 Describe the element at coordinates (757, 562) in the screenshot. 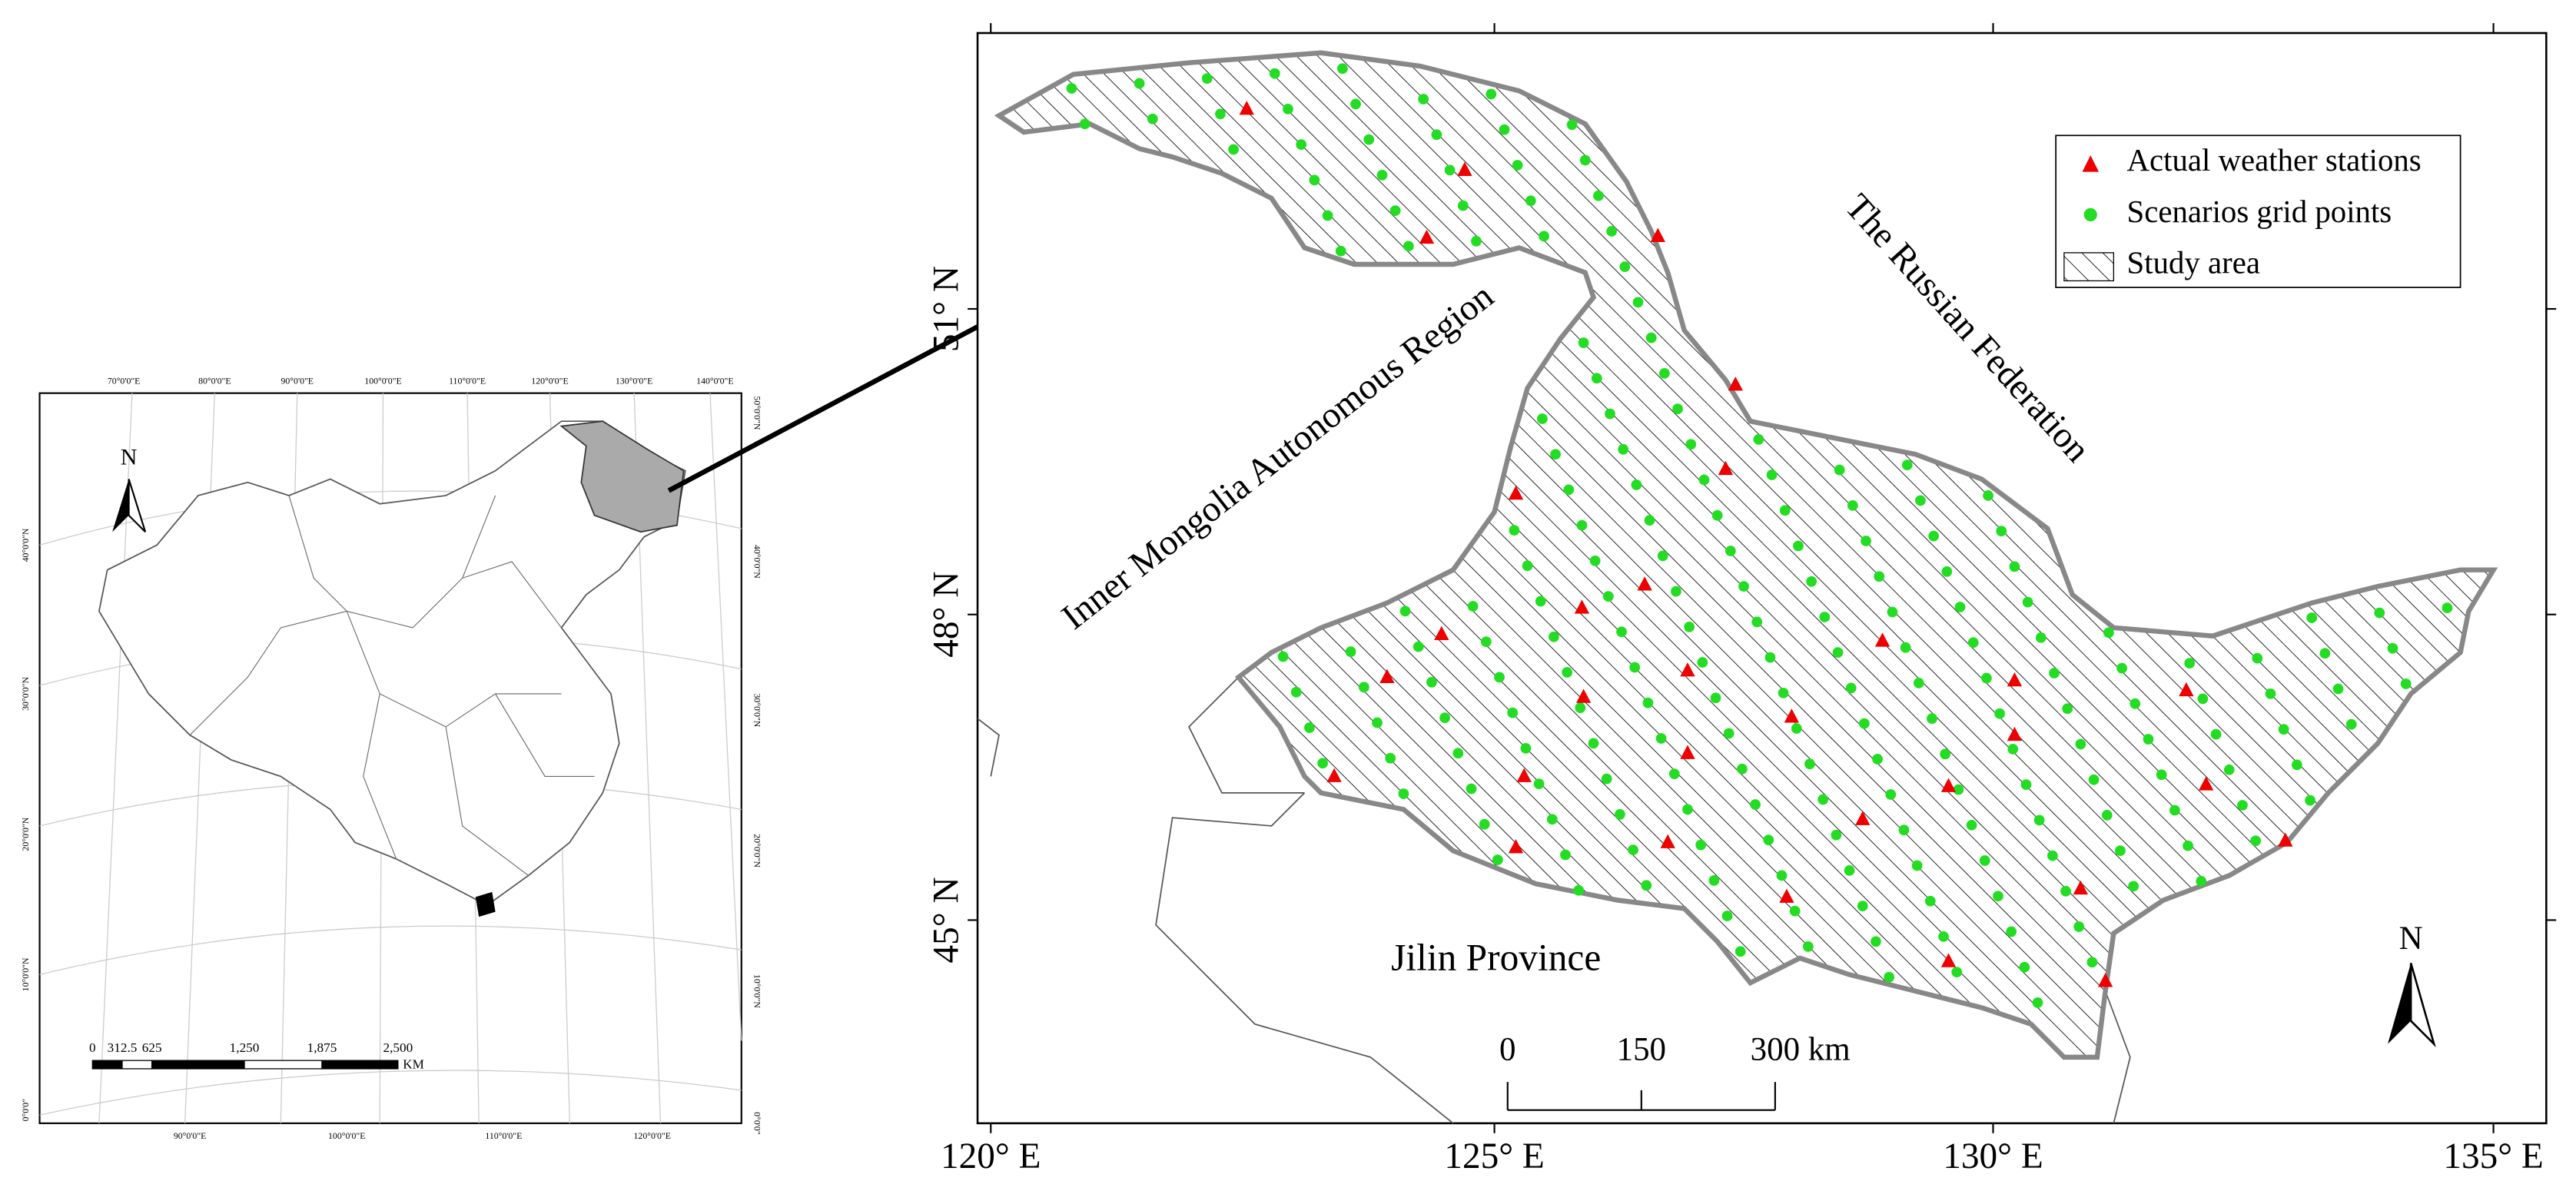

I see `inset-right-label: 40°0'0"N` at that location.